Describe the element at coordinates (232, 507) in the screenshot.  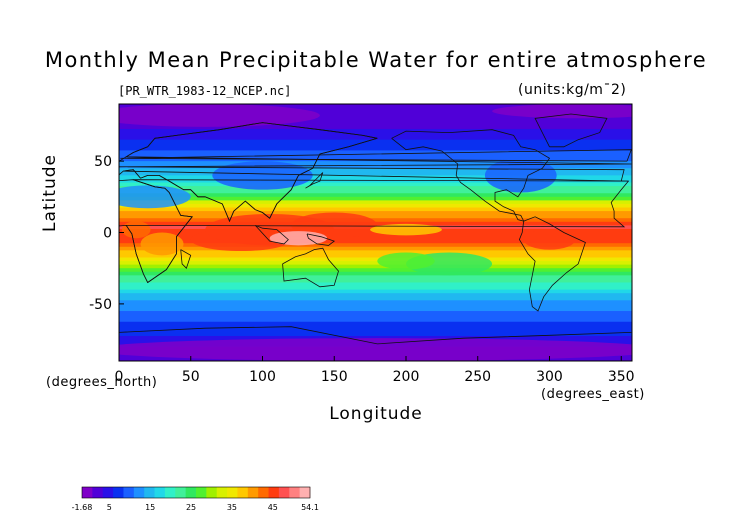
I see `colorbar-label: 35` at that location.